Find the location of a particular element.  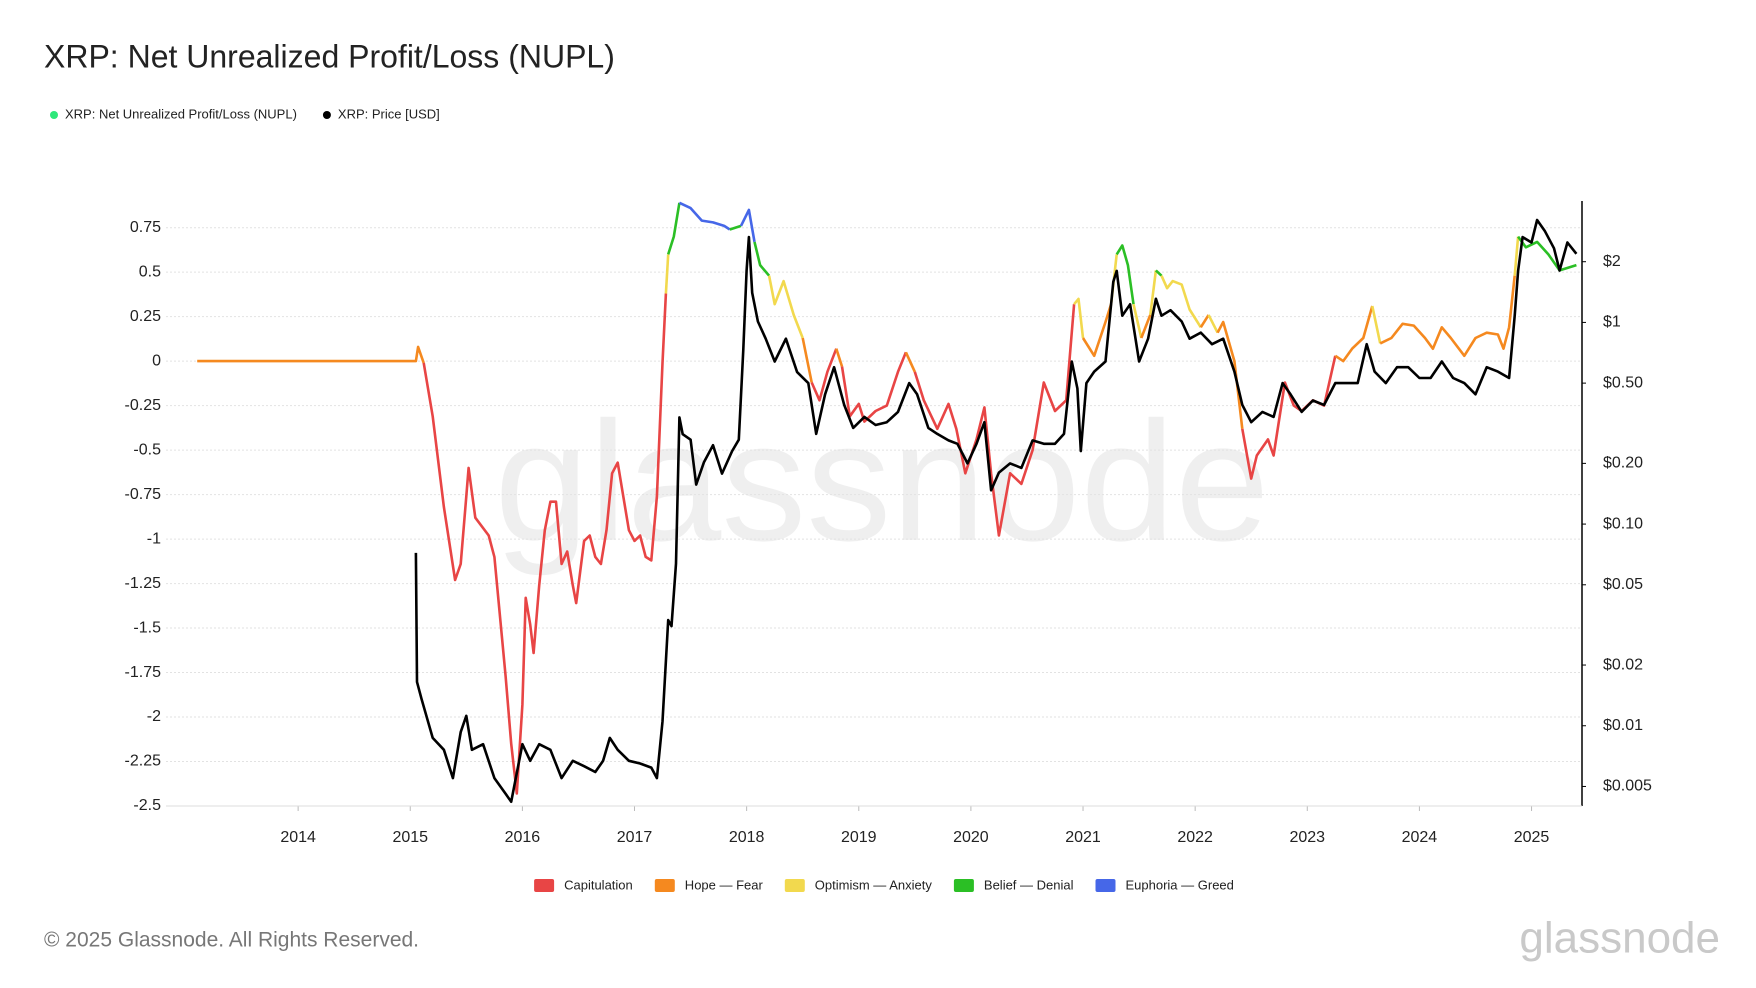

watermark: glassnode is located at coordinates (881, 482).